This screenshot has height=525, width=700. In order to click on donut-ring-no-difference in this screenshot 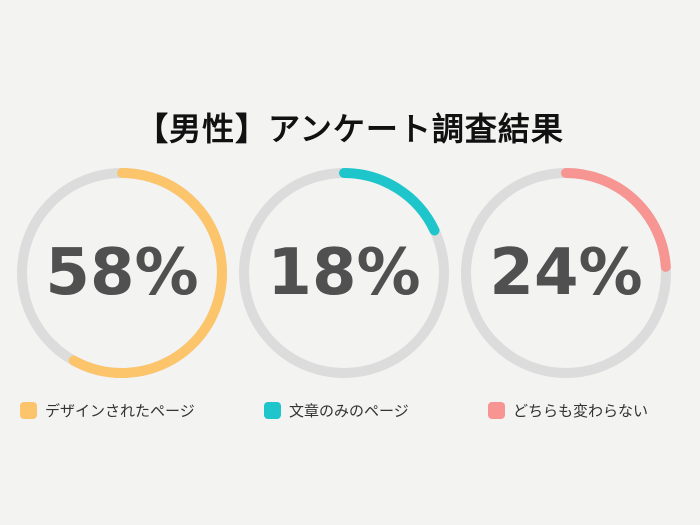, I will do `click(566, 273)`.